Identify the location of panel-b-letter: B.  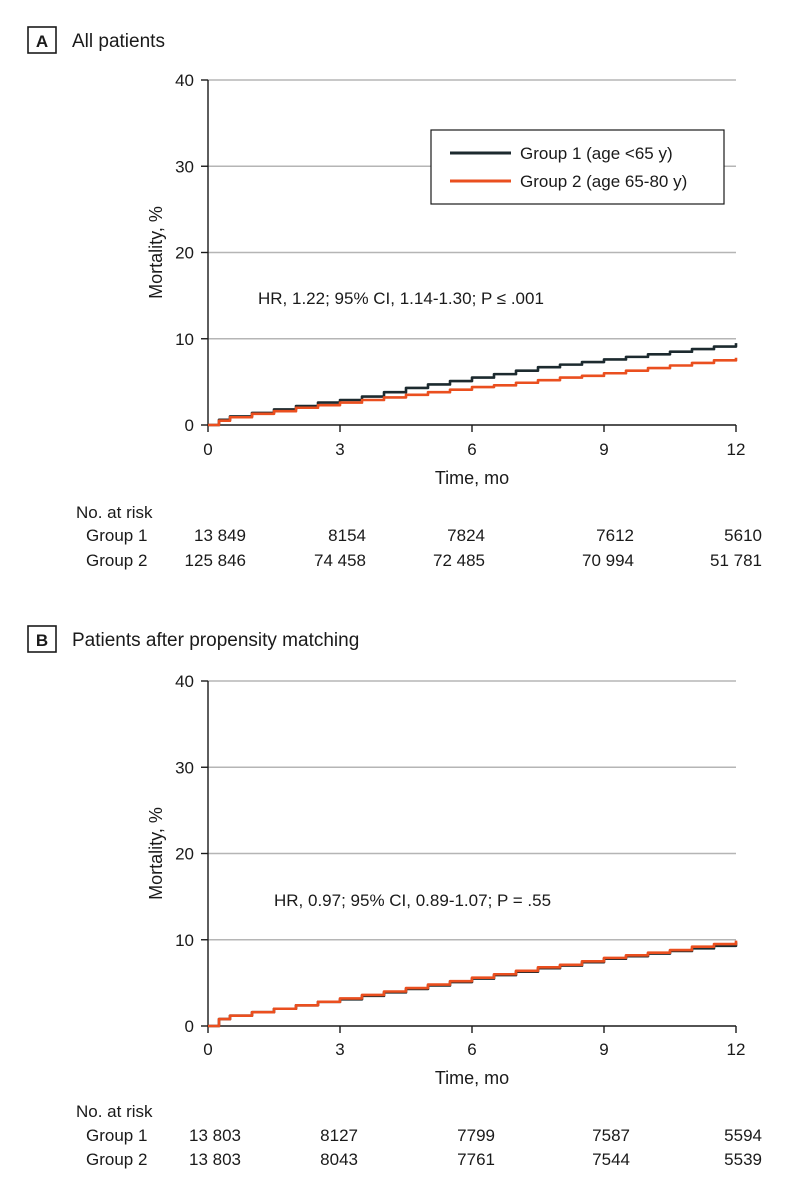
(42, 640).